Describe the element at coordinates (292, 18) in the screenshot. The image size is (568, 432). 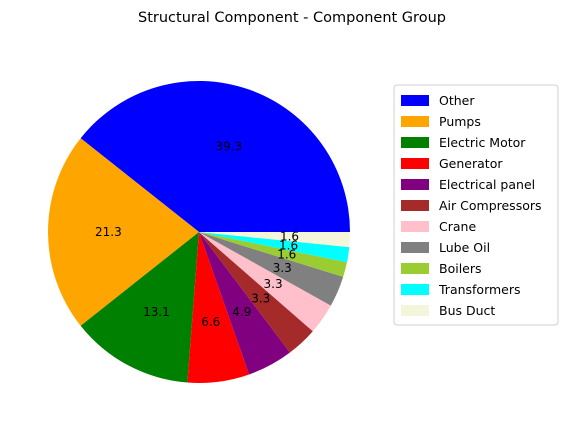
I see `chart-title: Structural Component - Component Group` at that location.